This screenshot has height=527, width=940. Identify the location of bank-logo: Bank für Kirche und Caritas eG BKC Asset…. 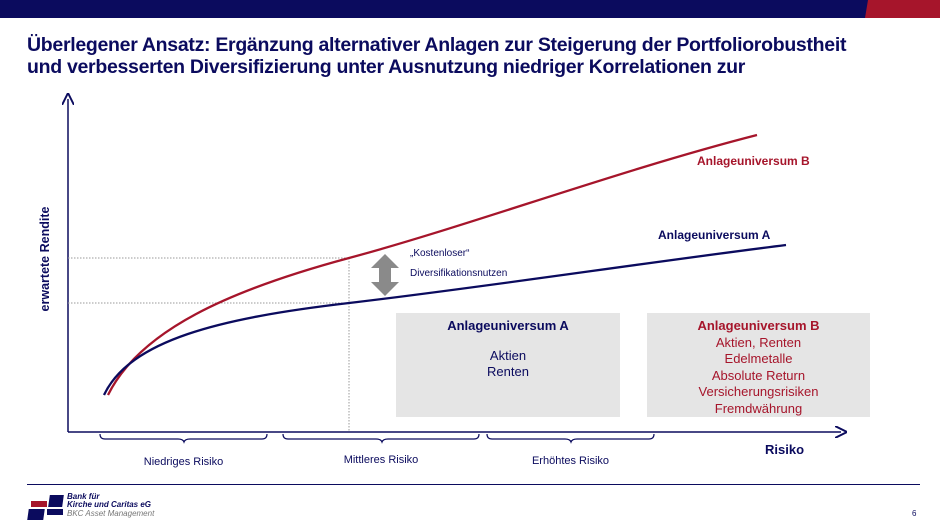
(97, 508).